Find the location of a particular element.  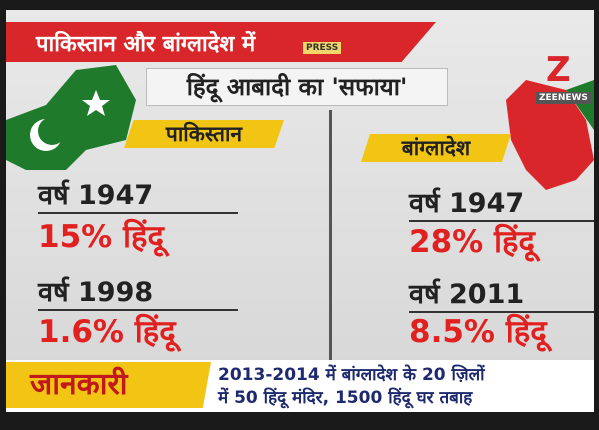

share: 1.6% हिंदू is located at coordinates (107, 332).